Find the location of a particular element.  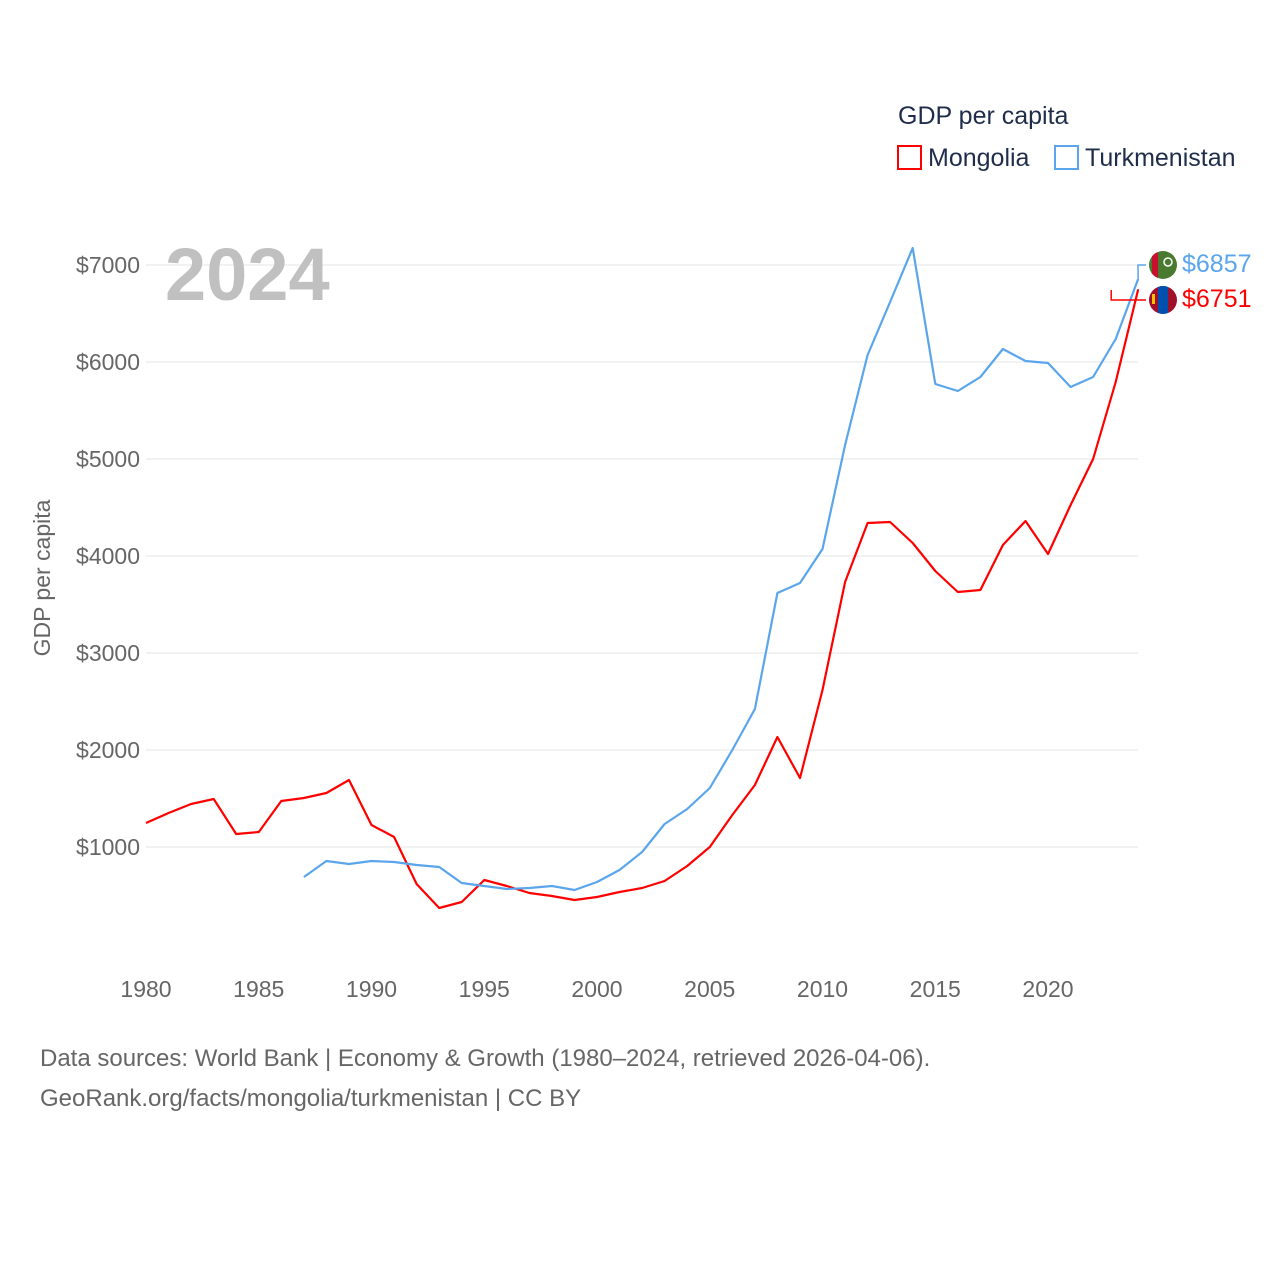

end-label-turkmenistan: $6857 is located at coordinates (1217, 264).